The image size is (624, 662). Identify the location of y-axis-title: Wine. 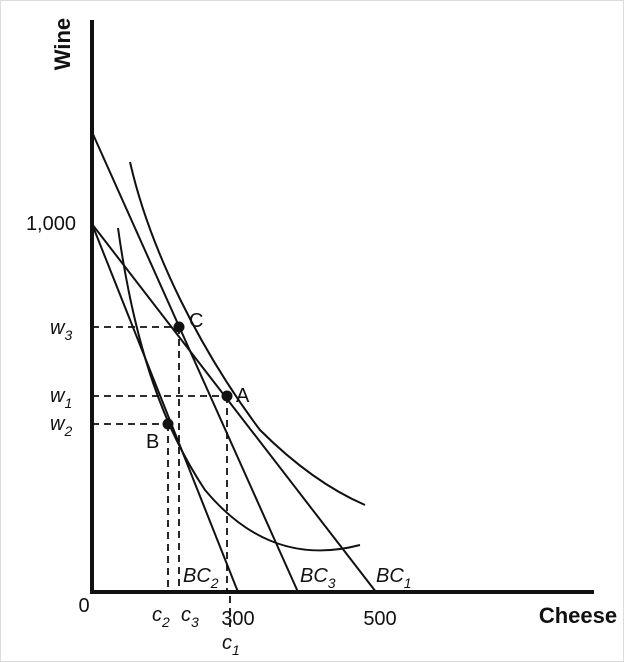
(62, 44).